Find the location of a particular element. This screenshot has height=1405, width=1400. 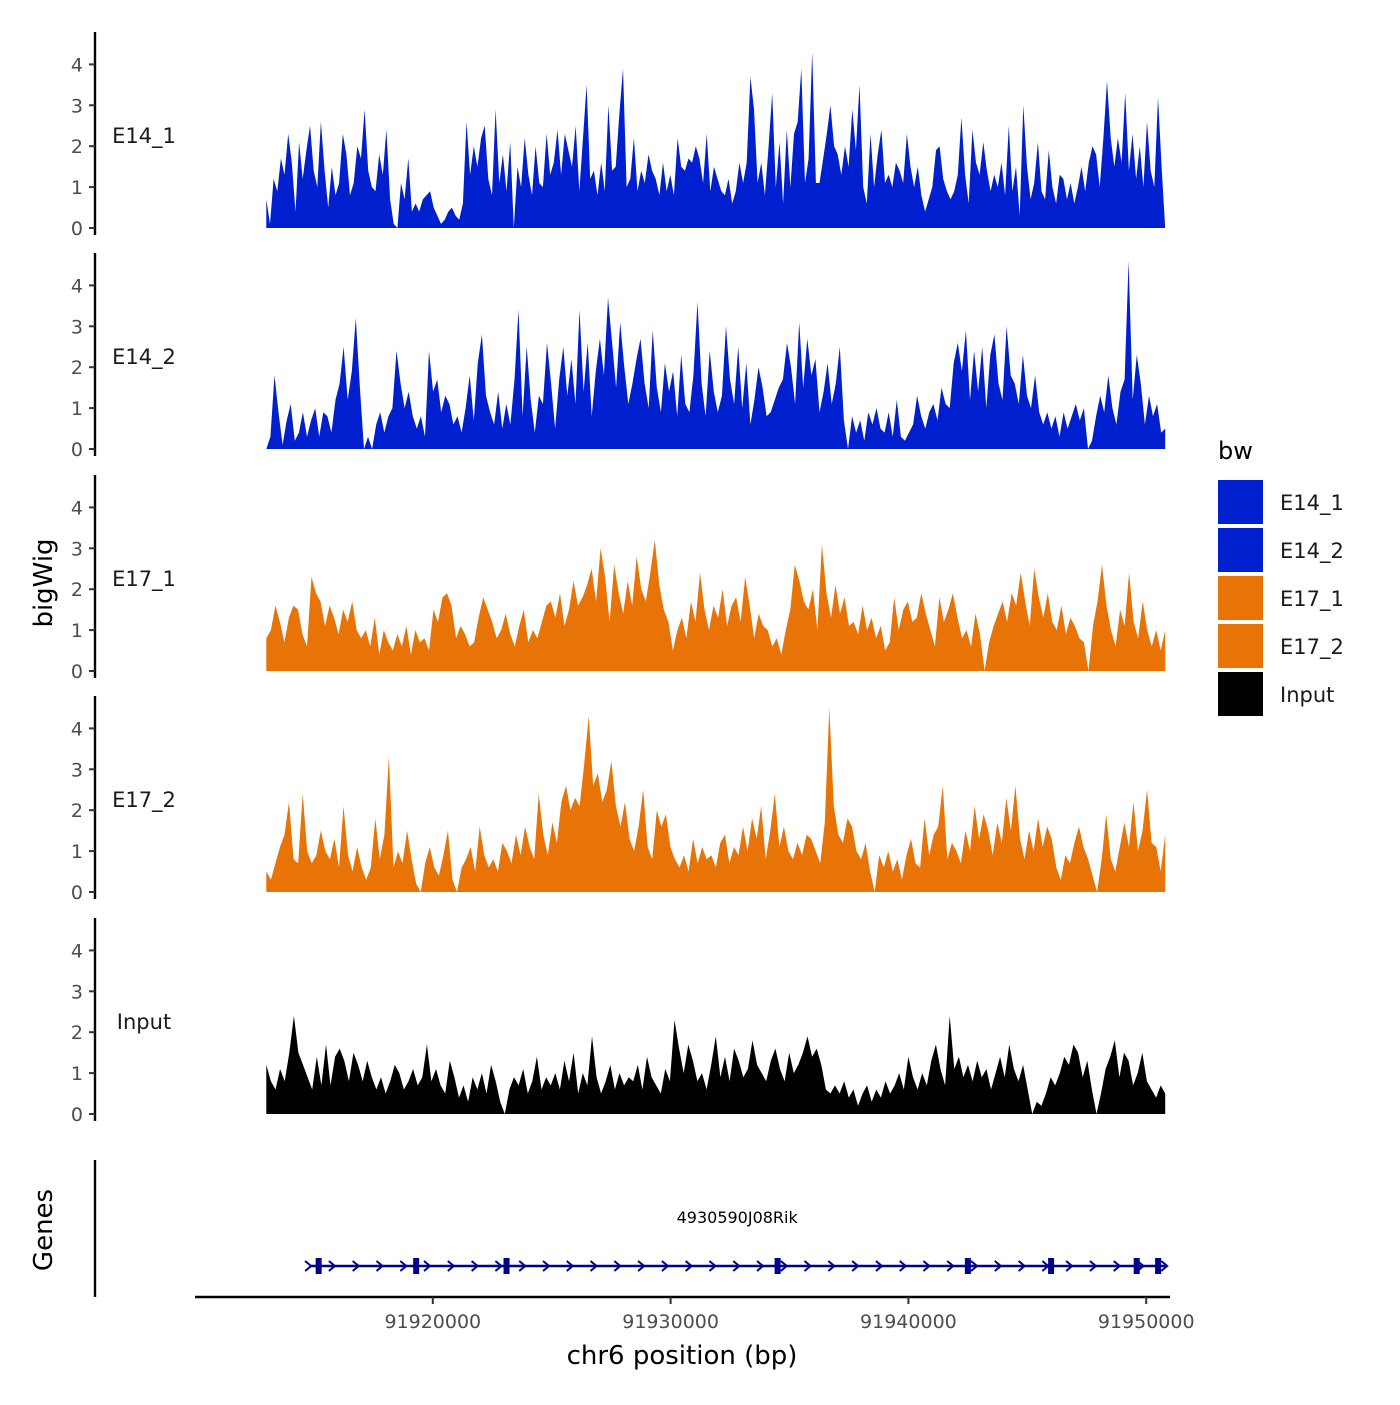

legend-label: Input is located at coordinates (1307, 695).